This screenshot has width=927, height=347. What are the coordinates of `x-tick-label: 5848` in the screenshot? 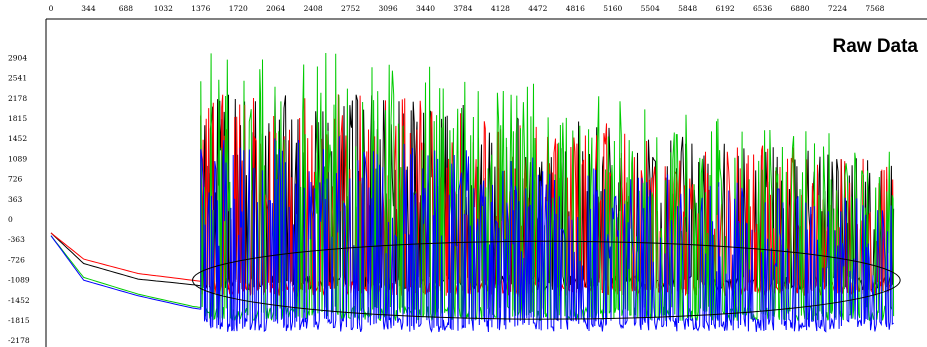 It's located at (687, 8).